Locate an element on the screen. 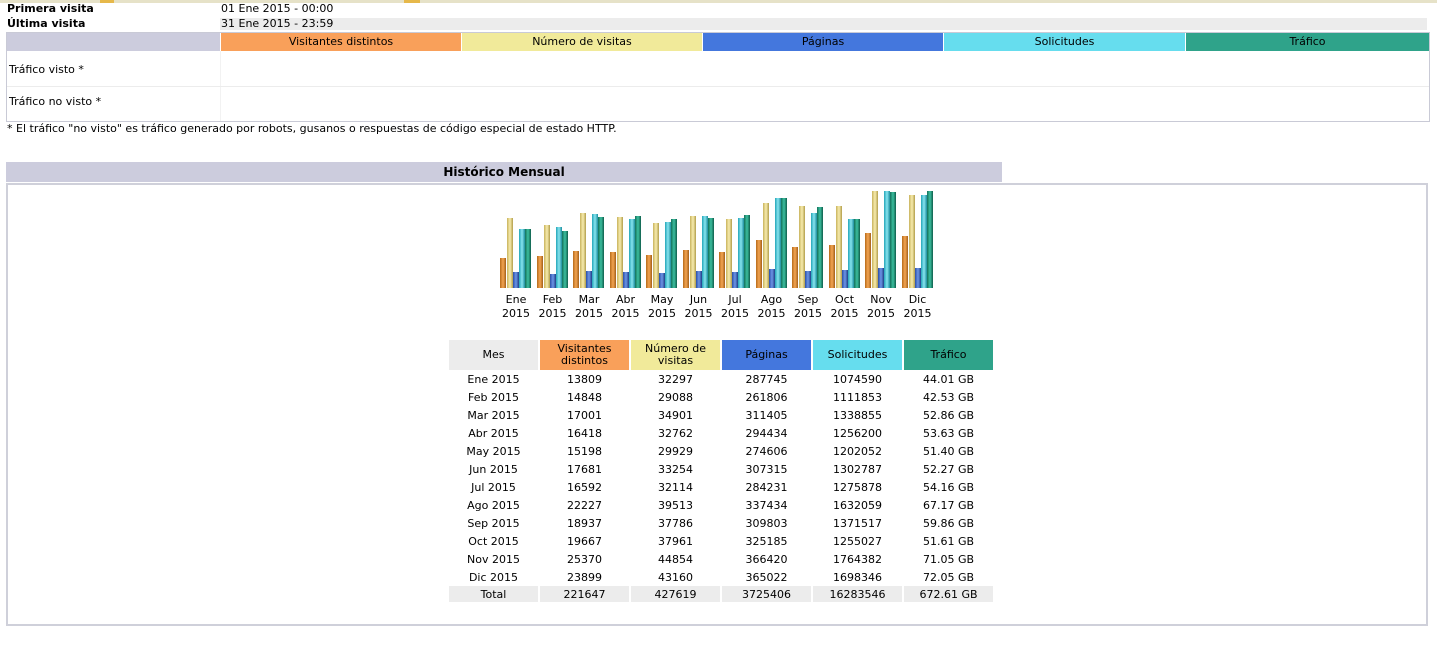 The height and width of the screenshot is (651, 1437). table-row: Mar 2015 17001 34901 311405 1338855 52.86 GB is located at coordinates (721, 415).